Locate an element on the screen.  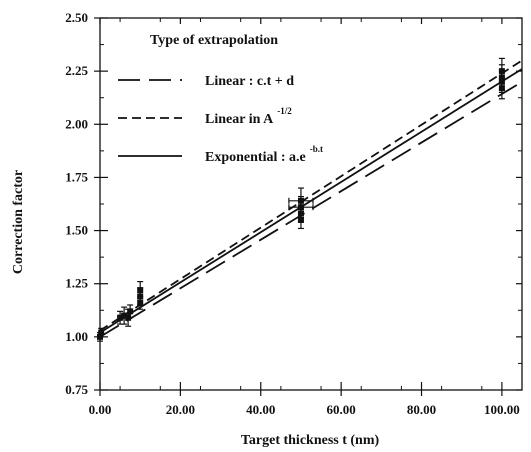
y-tick-label: 1.50 is located at coordinates (76, 230).